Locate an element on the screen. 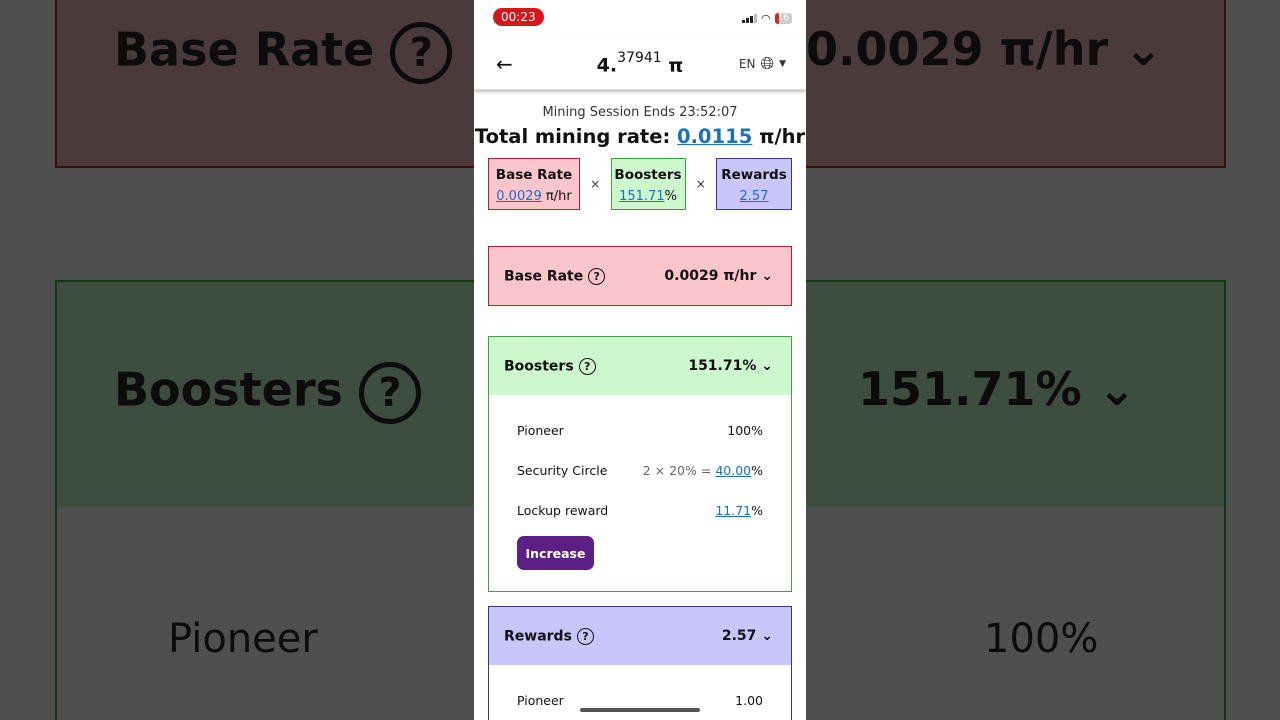 This screenshot has width=1280, height=720. booster-row-security-circle: Security Circle 2 × 20% = 40.00% is located at coordinates (640, 470).